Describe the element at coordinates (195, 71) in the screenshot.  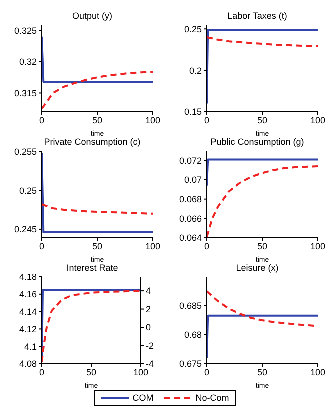
I see `y-tick-label: 0.2` at that location.